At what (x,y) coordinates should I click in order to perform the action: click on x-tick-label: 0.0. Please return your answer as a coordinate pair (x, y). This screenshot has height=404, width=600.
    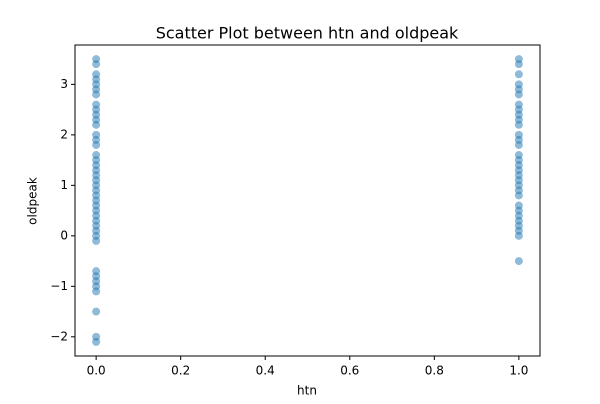
    Looking at the image, I should click on (96, 371).